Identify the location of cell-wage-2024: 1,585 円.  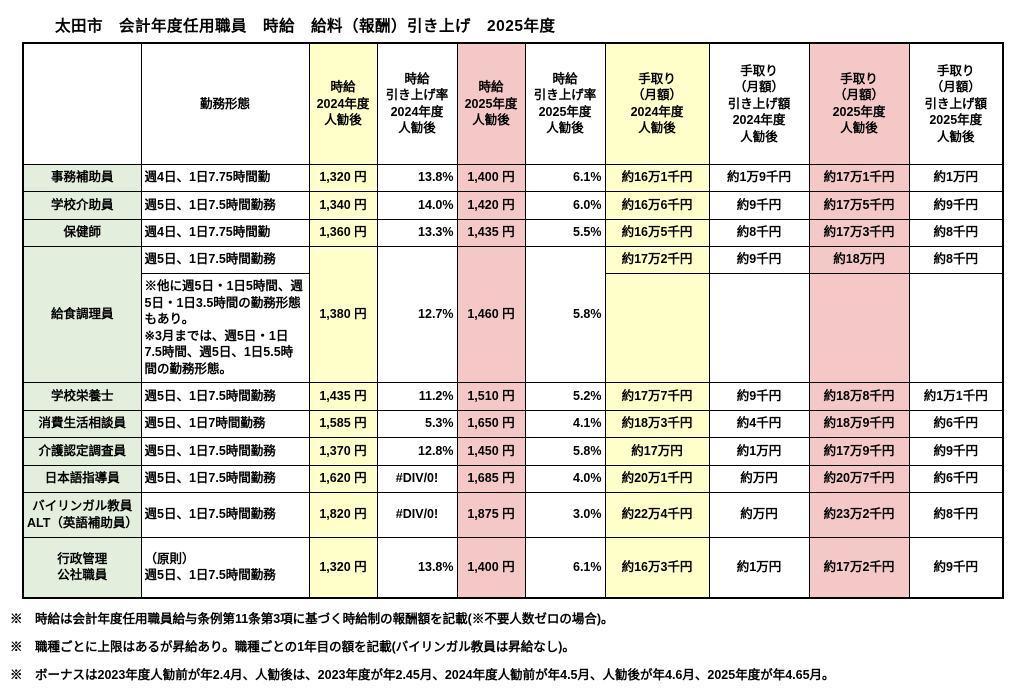
(343, 423).